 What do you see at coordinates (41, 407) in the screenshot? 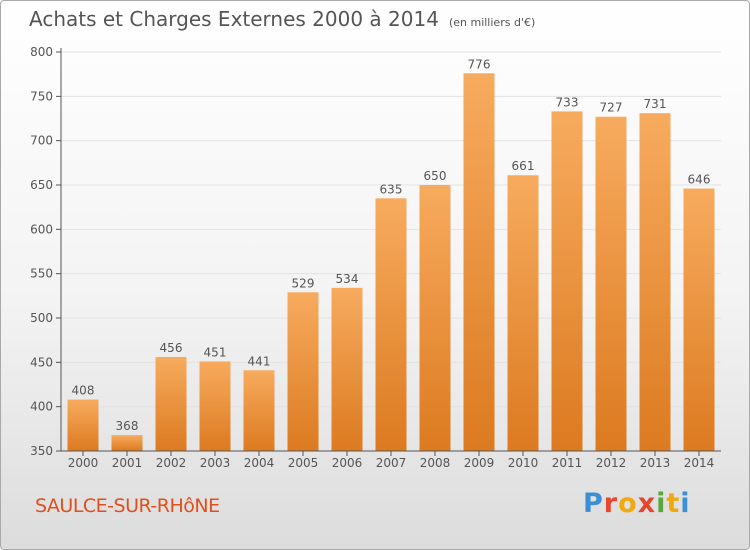
I see `y-tick-label: 400` at bounding box center [41, 407].